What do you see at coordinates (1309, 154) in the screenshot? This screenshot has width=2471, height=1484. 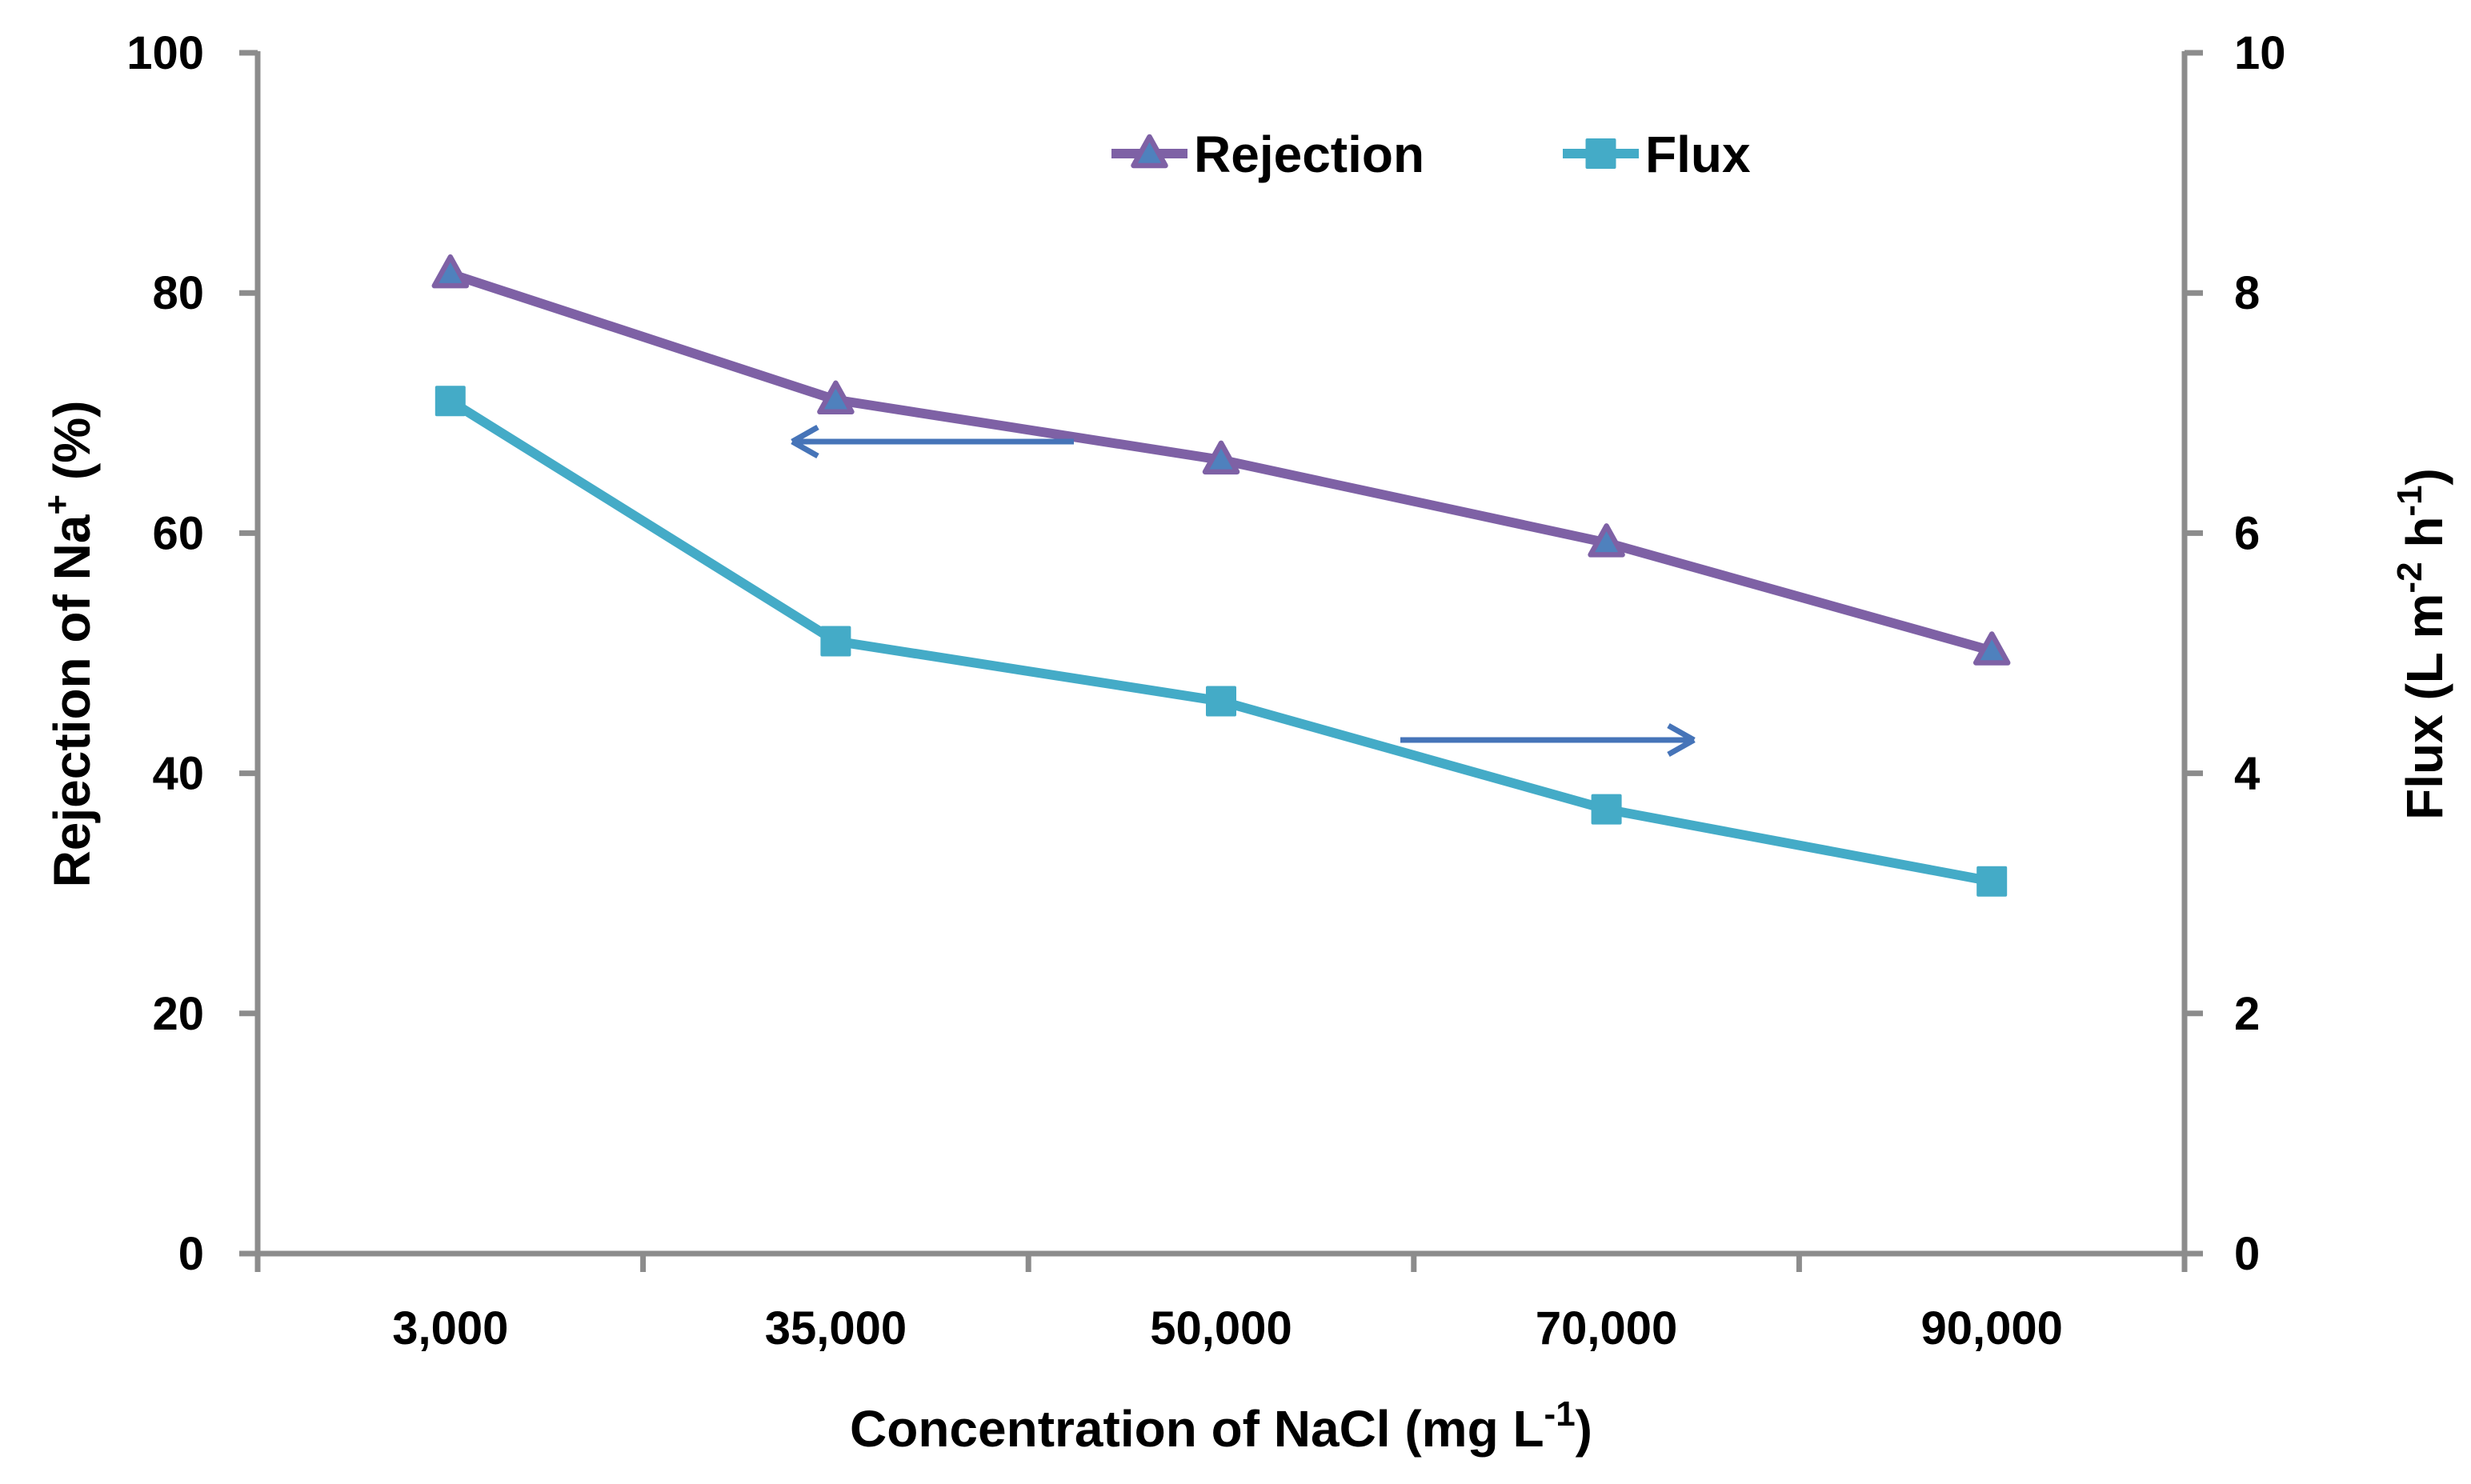 I see `legend-label-rejection: Rejection` at bounding box center [1309, 154].